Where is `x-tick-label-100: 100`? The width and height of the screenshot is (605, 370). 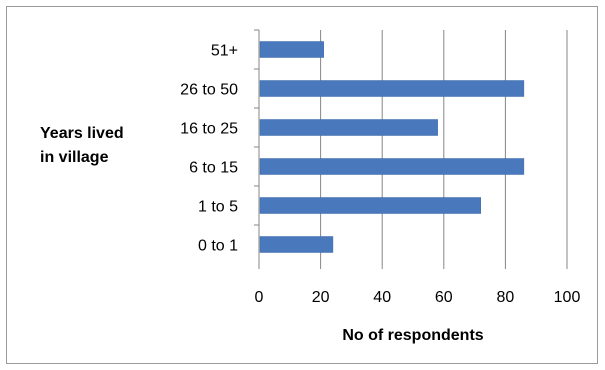 x-tick-label-100: 100 is located at coordinates (567, 297).